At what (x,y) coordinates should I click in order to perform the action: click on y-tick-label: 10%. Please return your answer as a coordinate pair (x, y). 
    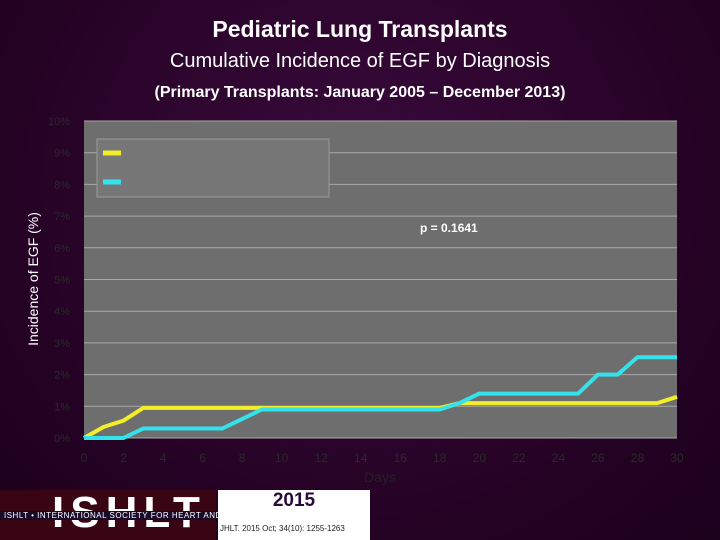
    Looking at the image, I should click on (59, 122).